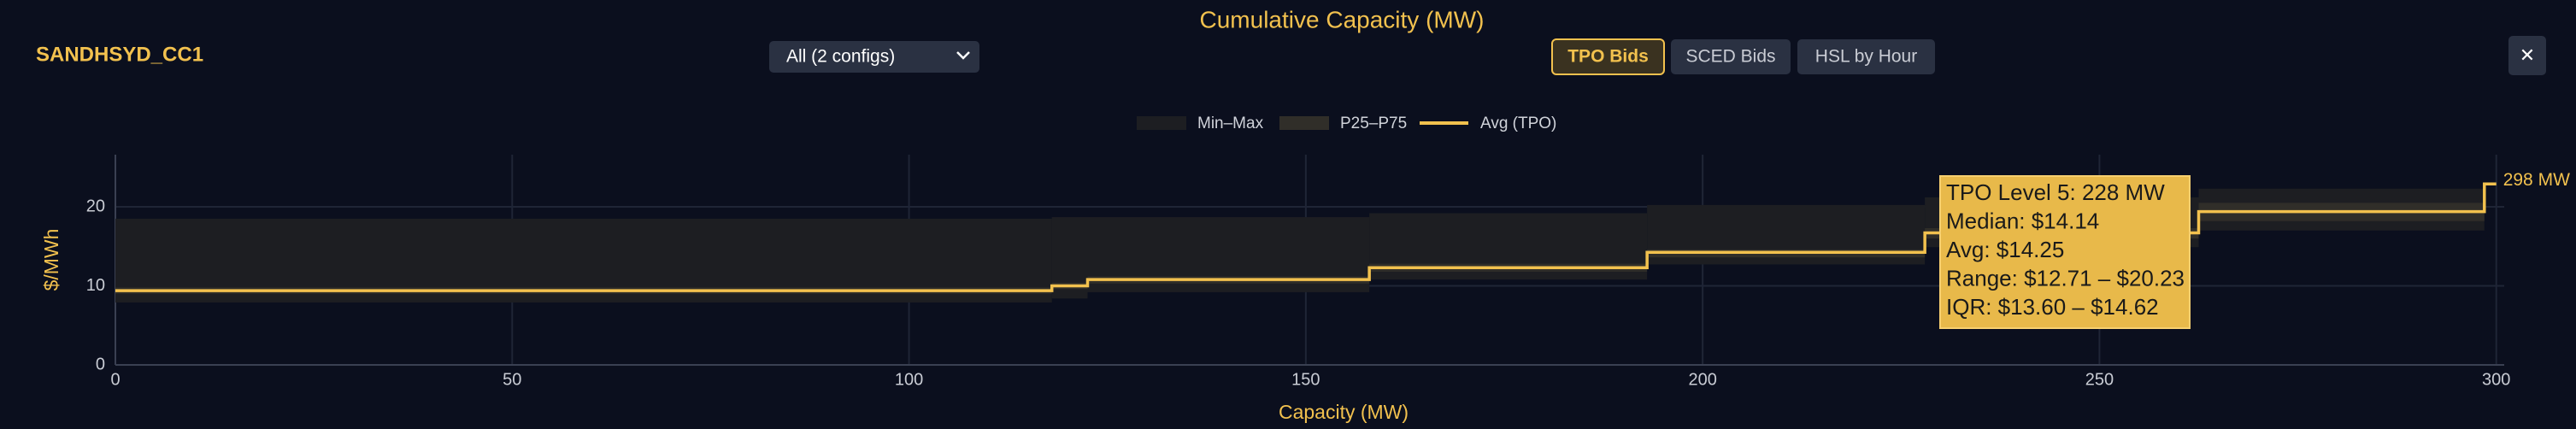 Image resolution: width=2576 pixels, height=429 pixels. I want to click on legend-label: Avg (TPO), so click(1518, 123).